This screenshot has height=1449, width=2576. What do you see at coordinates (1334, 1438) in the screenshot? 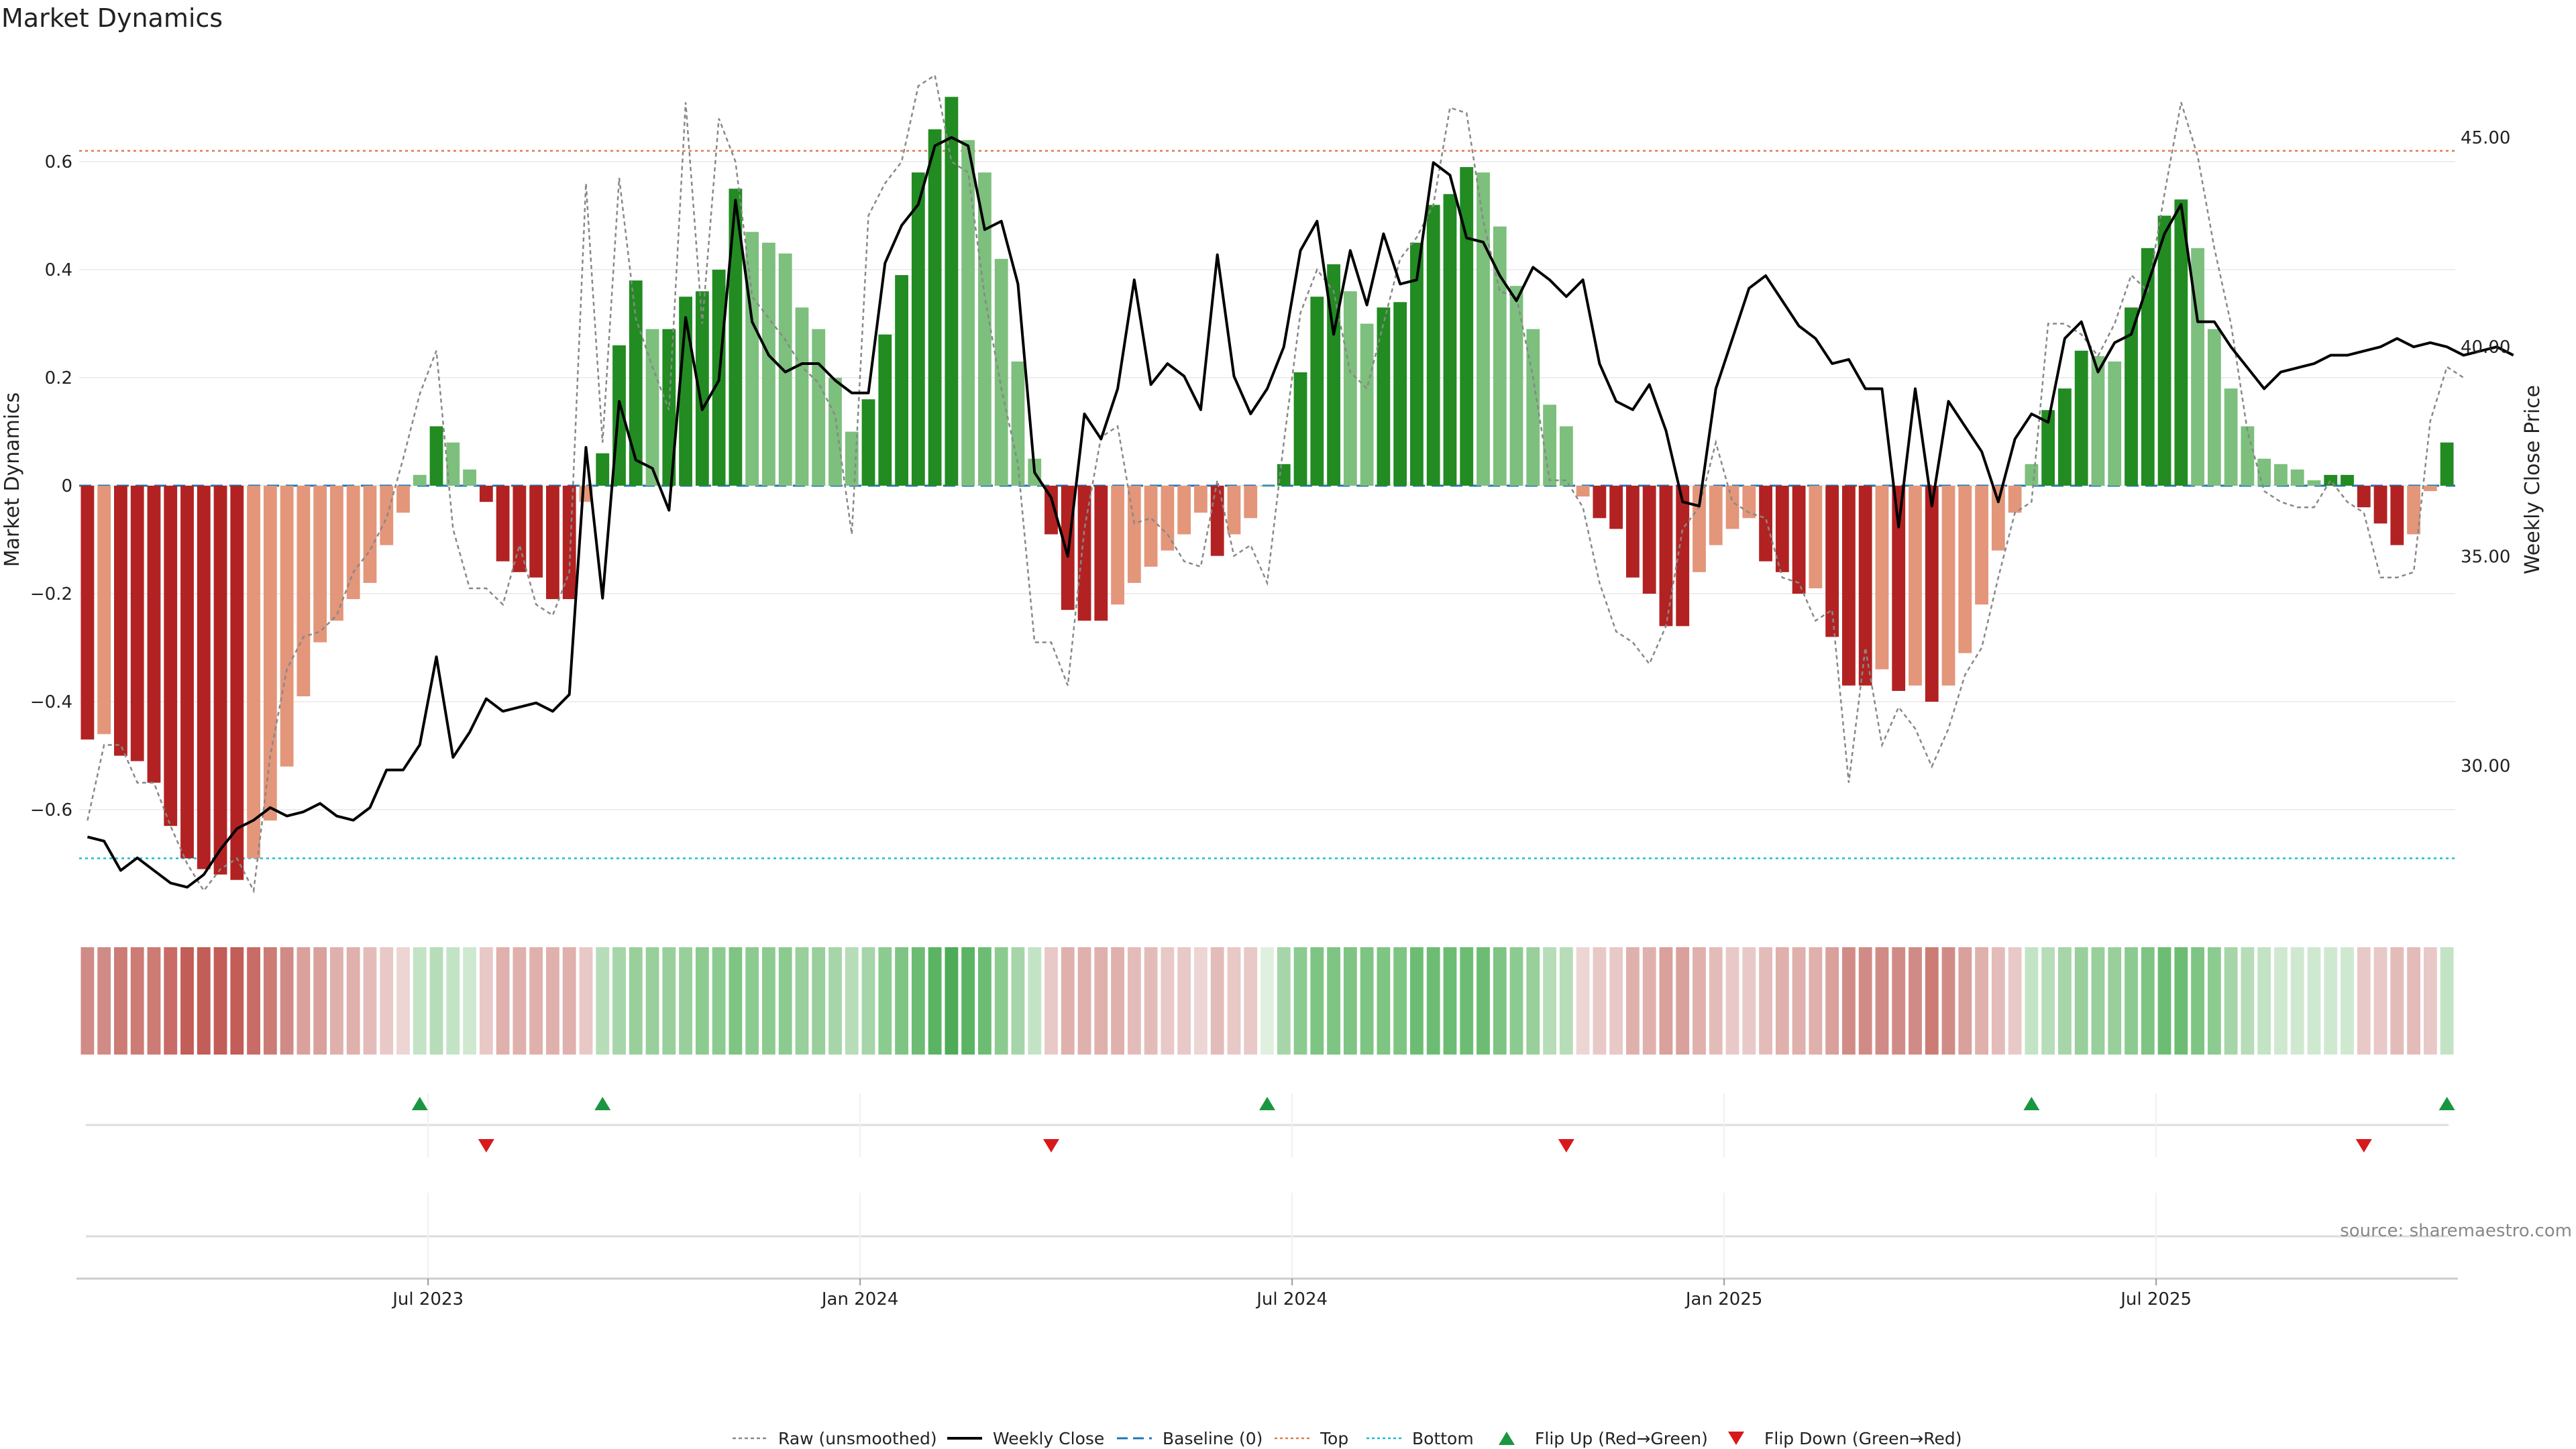
I see `legend-label: Top` at bounding box center [1334, 1438].